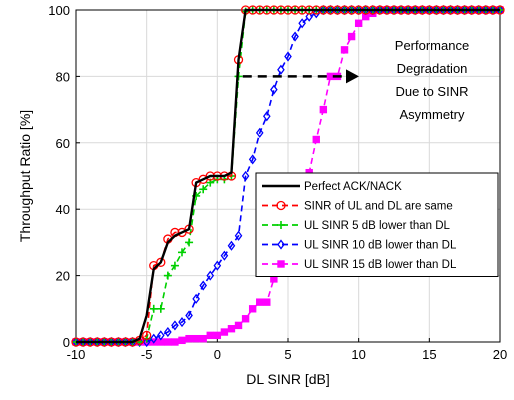 The width and height of the screenshot is (514, 400). I want to click on annotation-line-2: Degradation, so click(432, 68).